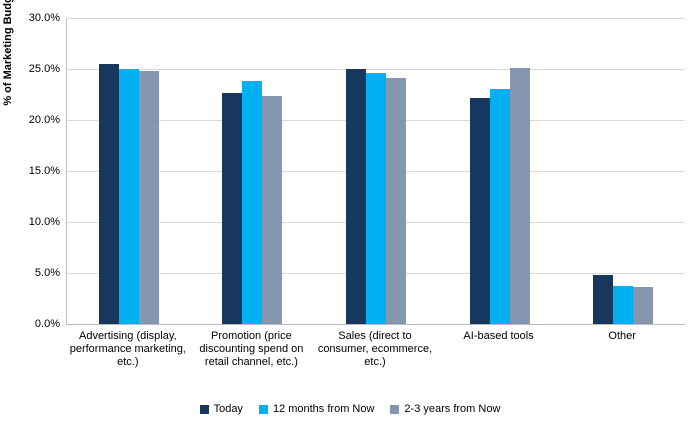 The height and width of the screenshot is (426, 700). Describe the element at coordinates (452, 409) in the screenshot. I see `legend-label: 2-3 years from Now` at that location.